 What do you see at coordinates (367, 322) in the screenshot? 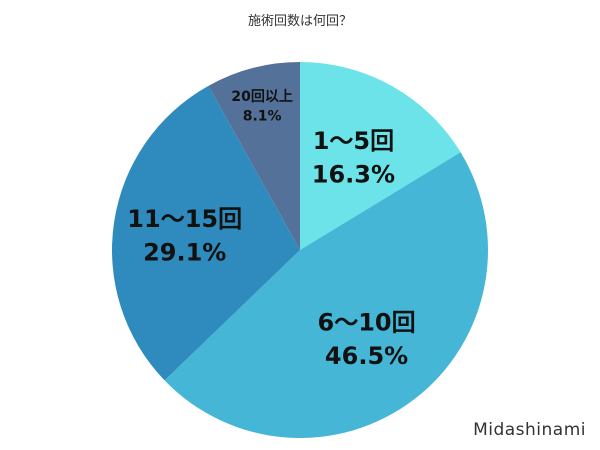
I see `slice-label-2: 6〜10回` at bounding box center [367, 322].